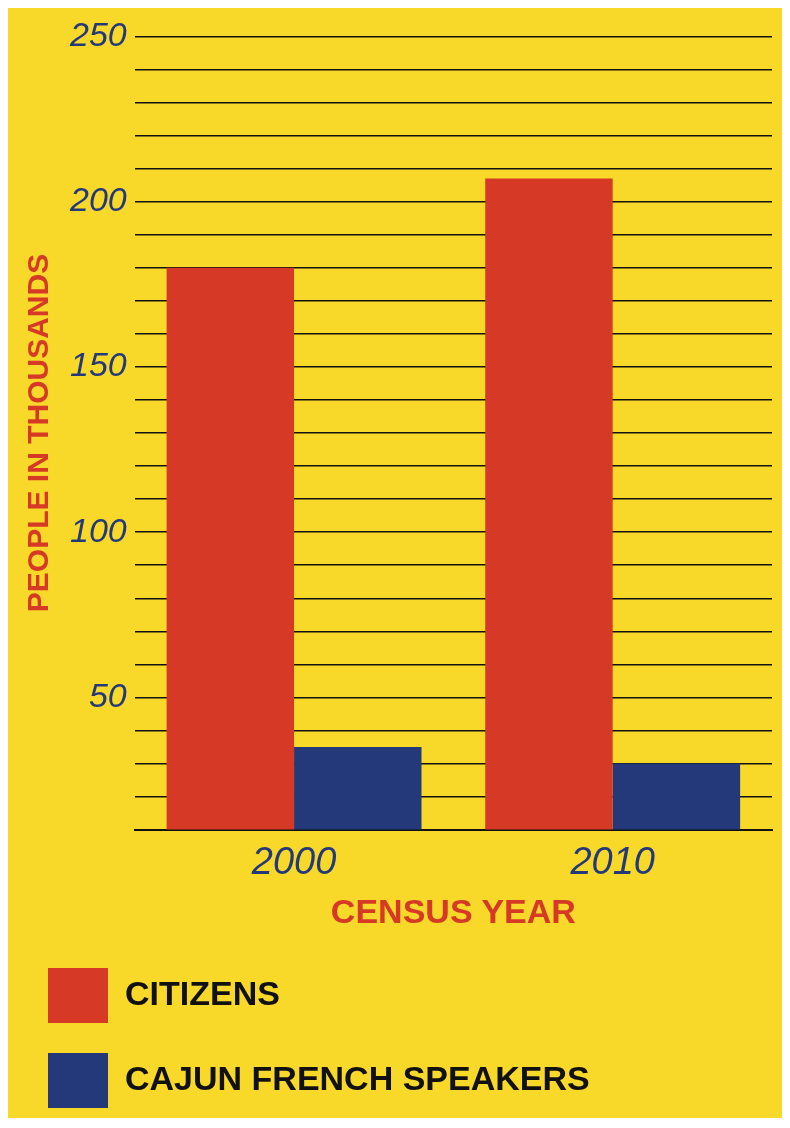 This screenshot has height=1128, width=790. What do you see at coordinates (98, 364) in the screenshot?
I see `y-tick-label: 150` at bounding box center [98, 364].